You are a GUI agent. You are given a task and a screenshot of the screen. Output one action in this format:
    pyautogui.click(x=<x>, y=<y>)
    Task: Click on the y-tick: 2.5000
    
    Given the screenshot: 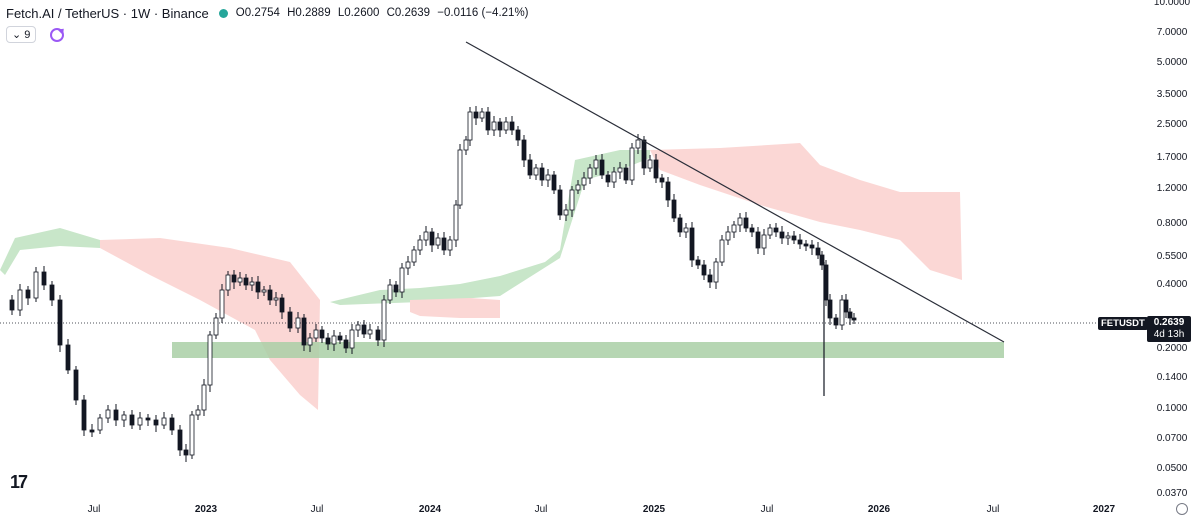 What is the action you would take?
    pyautogui.click(x=1172, y=124)
    